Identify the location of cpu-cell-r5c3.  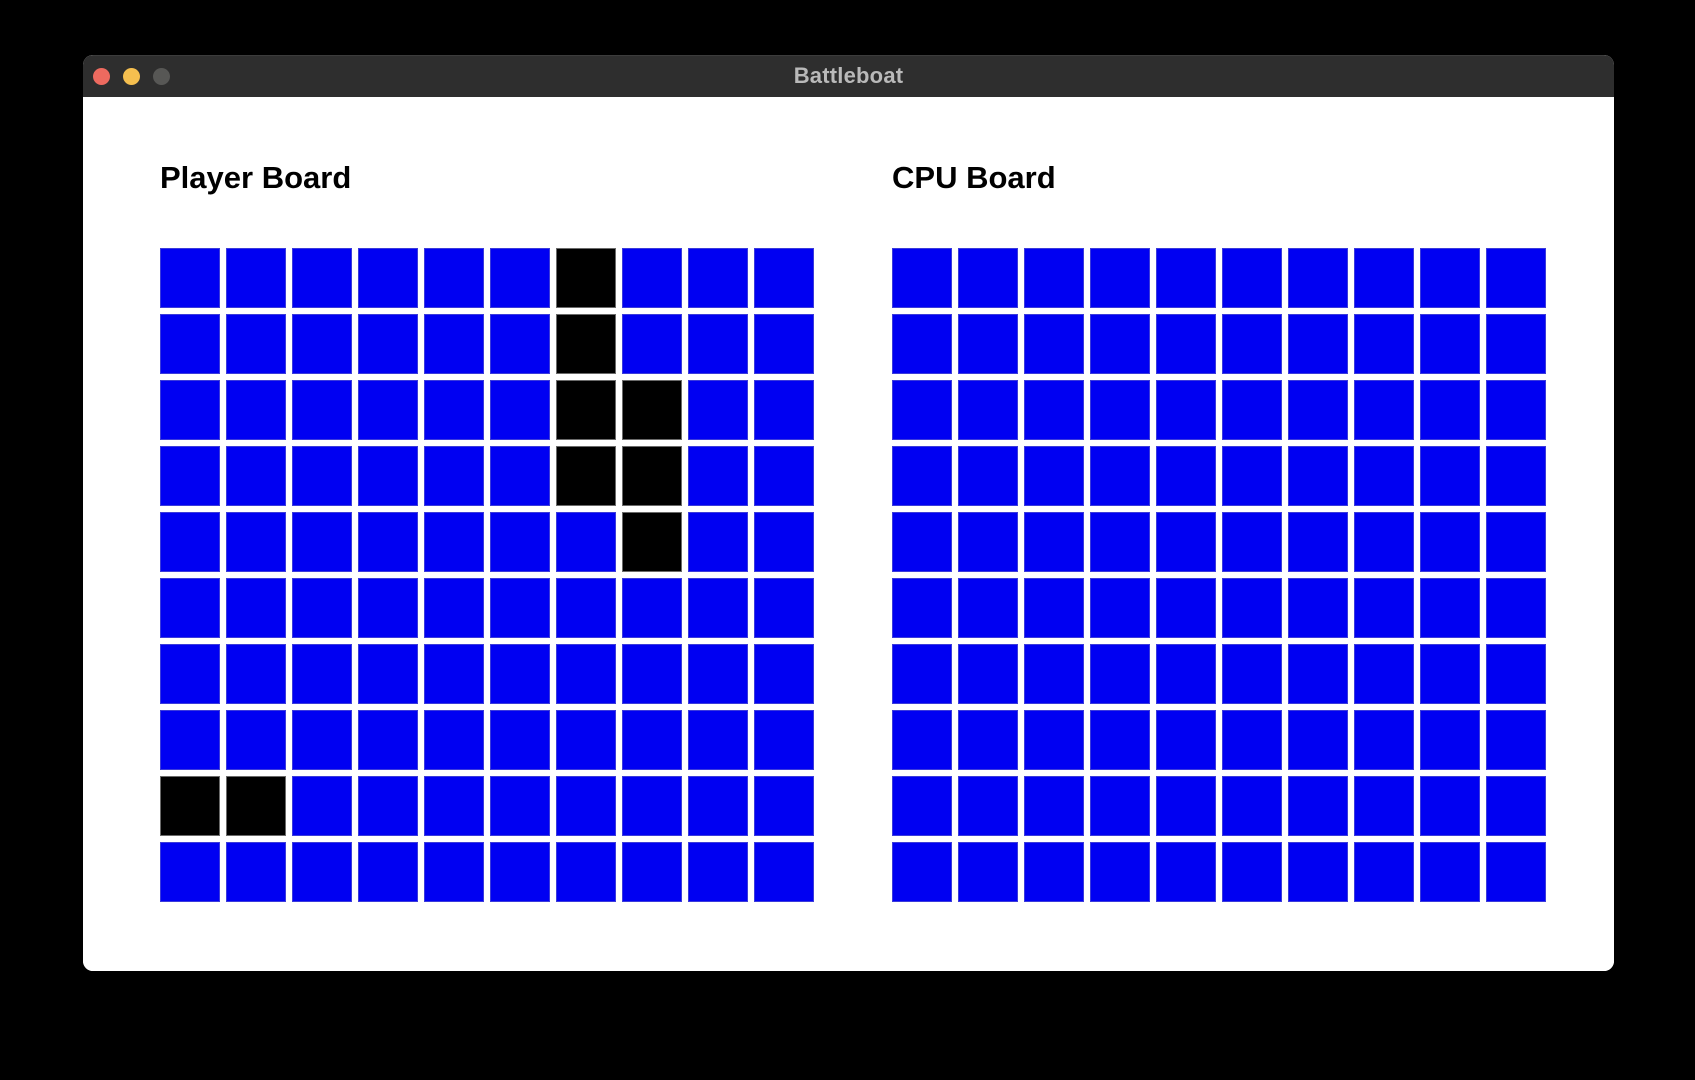
(1120, 608).